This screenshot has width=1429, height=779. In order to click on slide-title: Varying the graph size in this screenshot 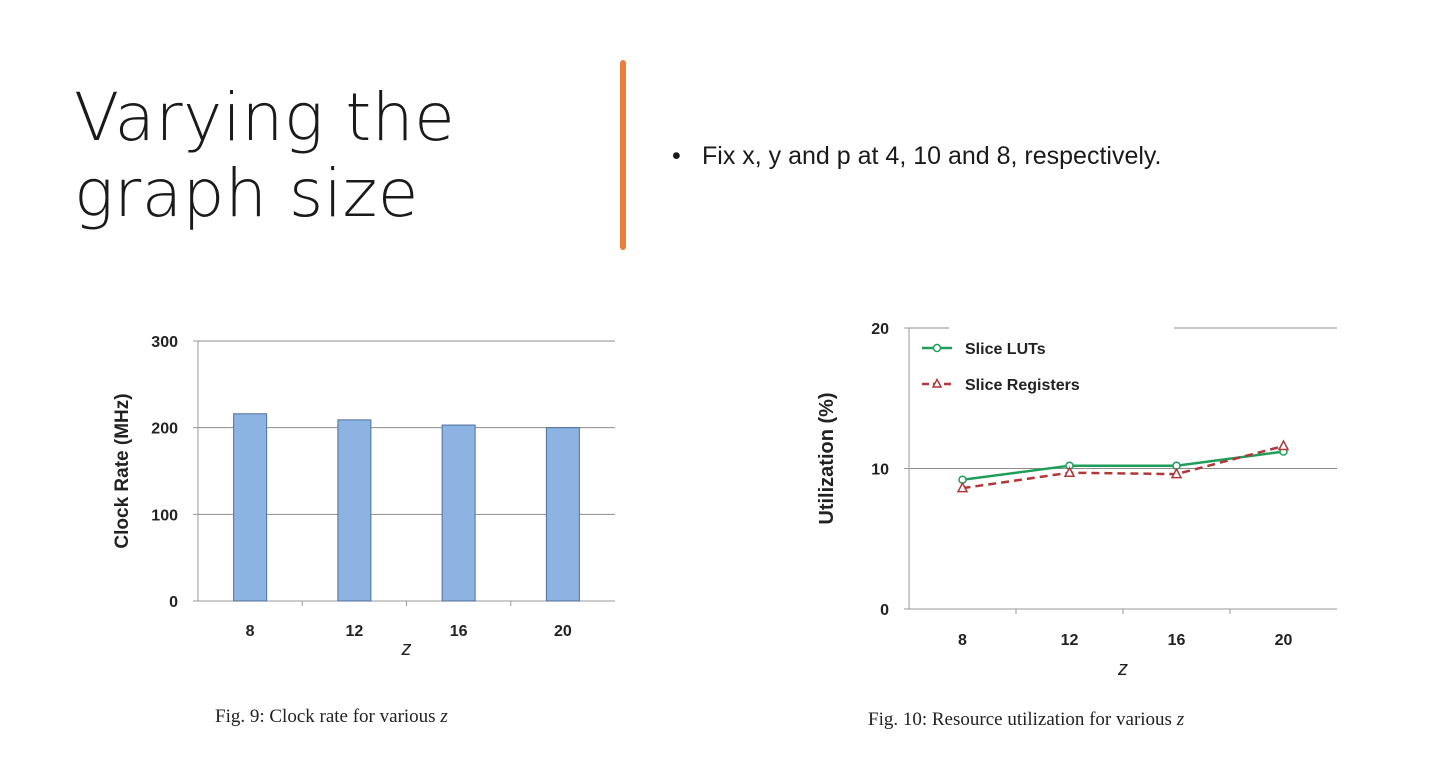, I will do `click(314, 156)`.